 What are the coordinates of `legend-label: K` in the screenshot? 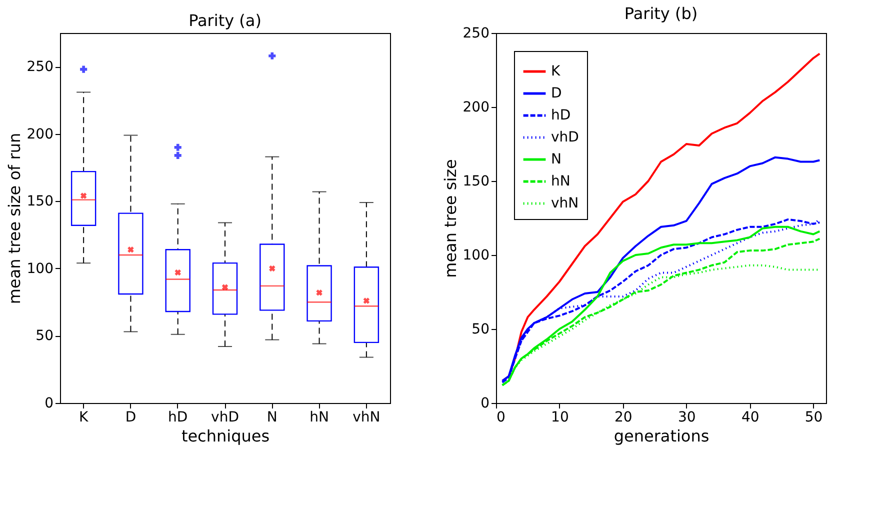 It's located at (556, 72).